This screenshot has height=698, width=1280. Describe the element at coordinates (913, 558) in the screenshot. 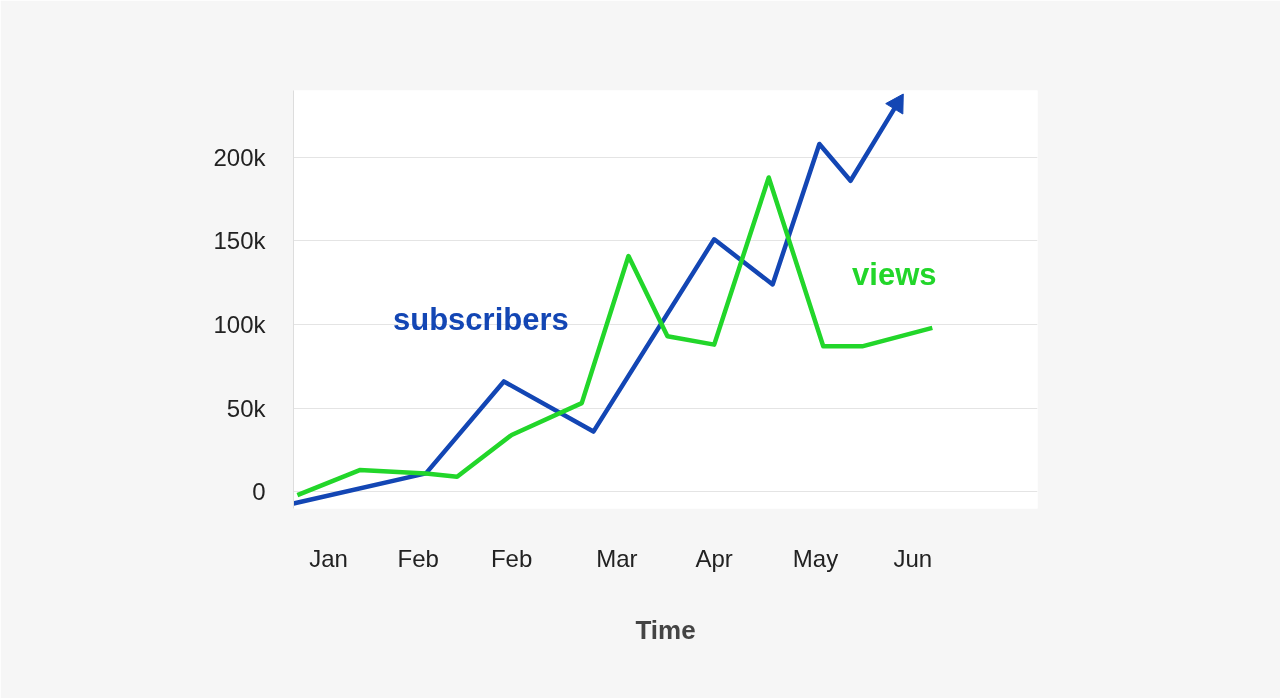

I see `x-tick-label: Jun` at that location.